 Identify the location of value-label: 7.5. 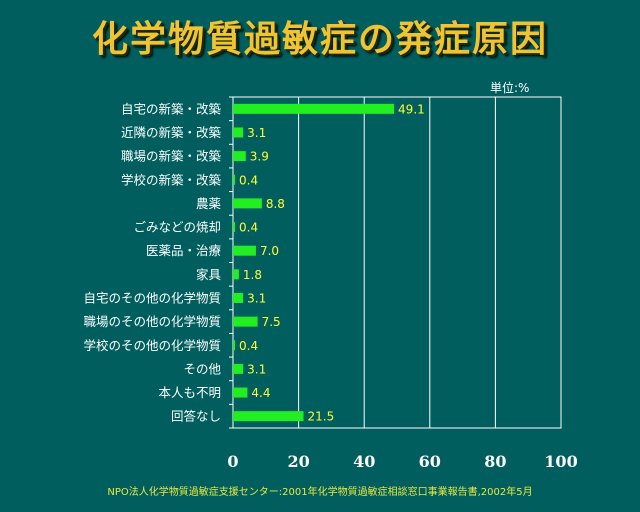
(271, 322).